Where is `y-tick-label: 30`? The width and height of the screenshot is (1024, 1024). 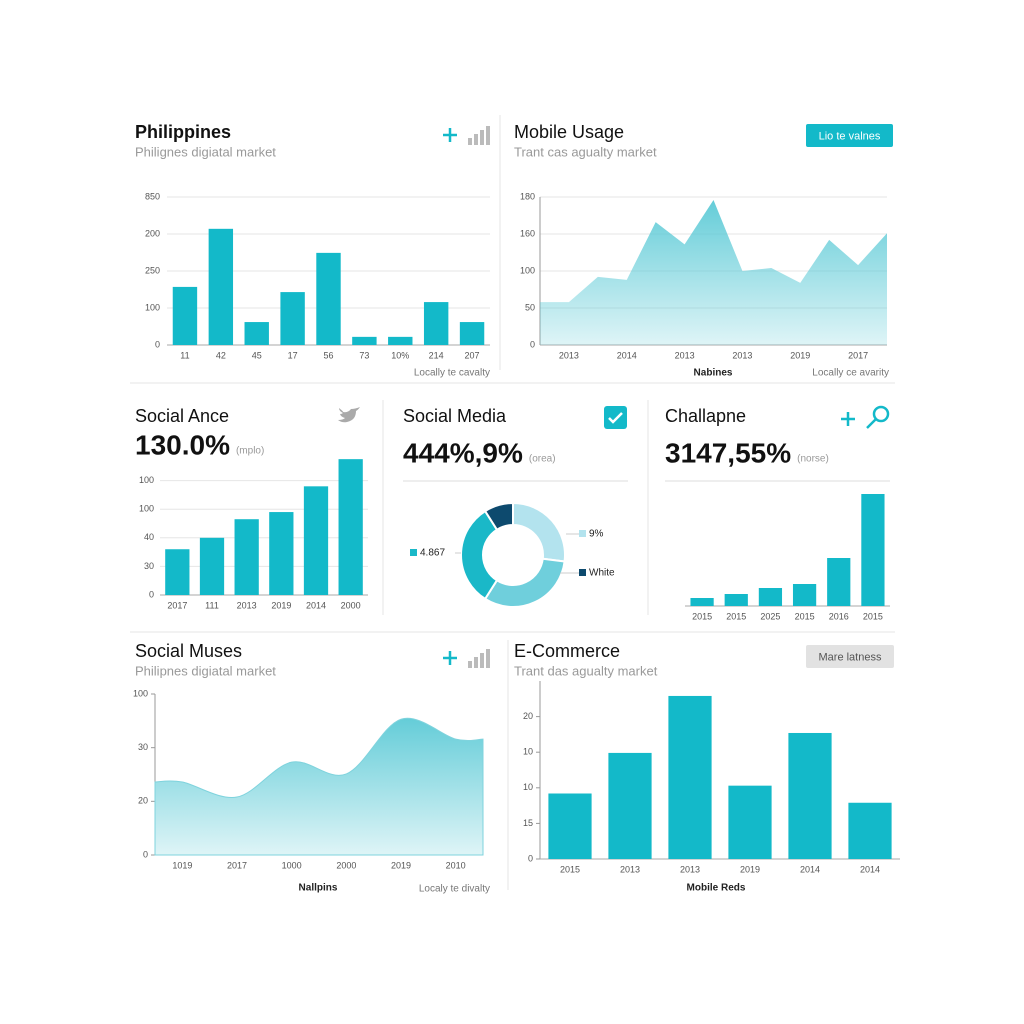 y-tick-label: 30 is located at coordinates (149, 566).